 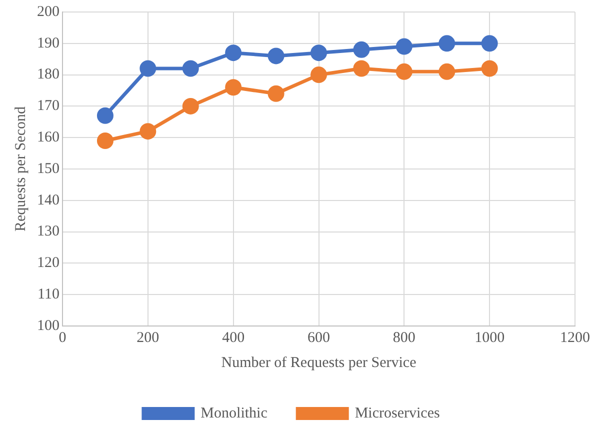 What do you see at coordinates (404, 338) in the screenshot?
I see `x-tick-label: 800` at bounding box center [404, 338].